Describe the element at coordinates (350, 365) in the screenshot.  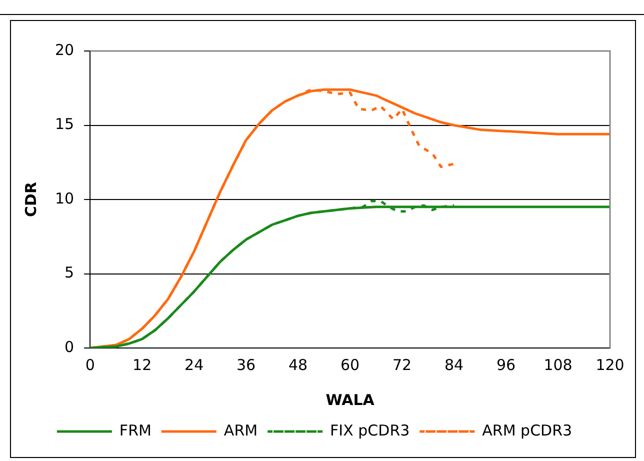
I see `x-tick-label: 60` at that location.